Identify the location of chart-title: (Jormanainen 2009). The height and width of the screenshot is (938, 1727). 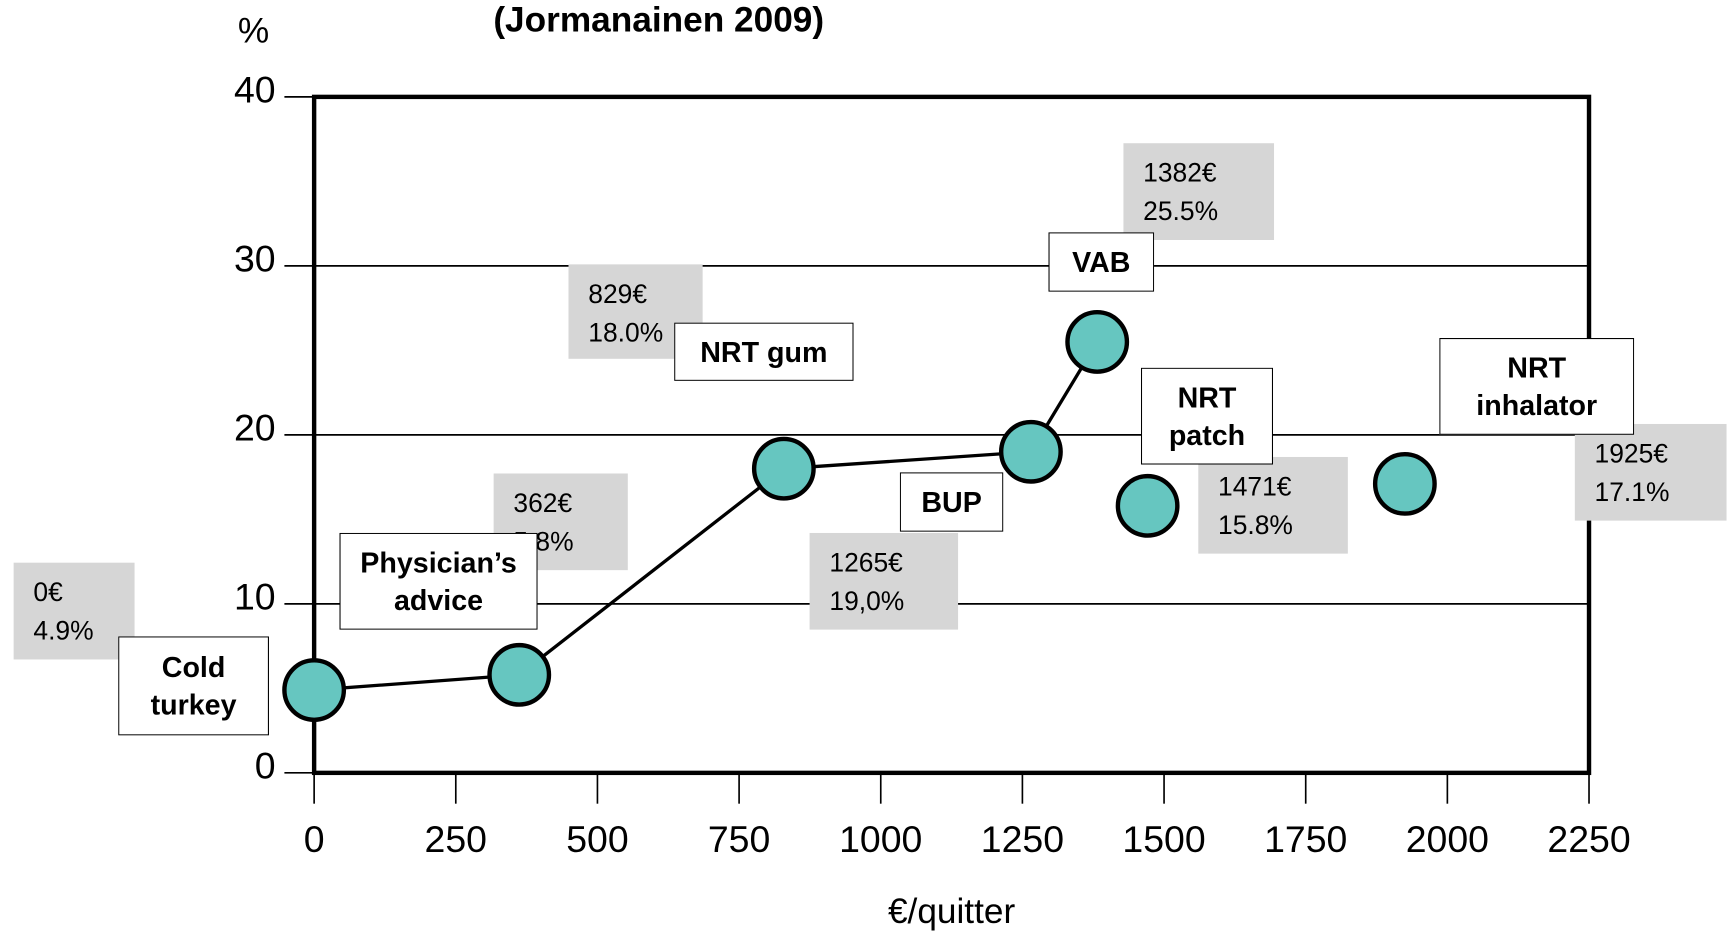
(658, 19).